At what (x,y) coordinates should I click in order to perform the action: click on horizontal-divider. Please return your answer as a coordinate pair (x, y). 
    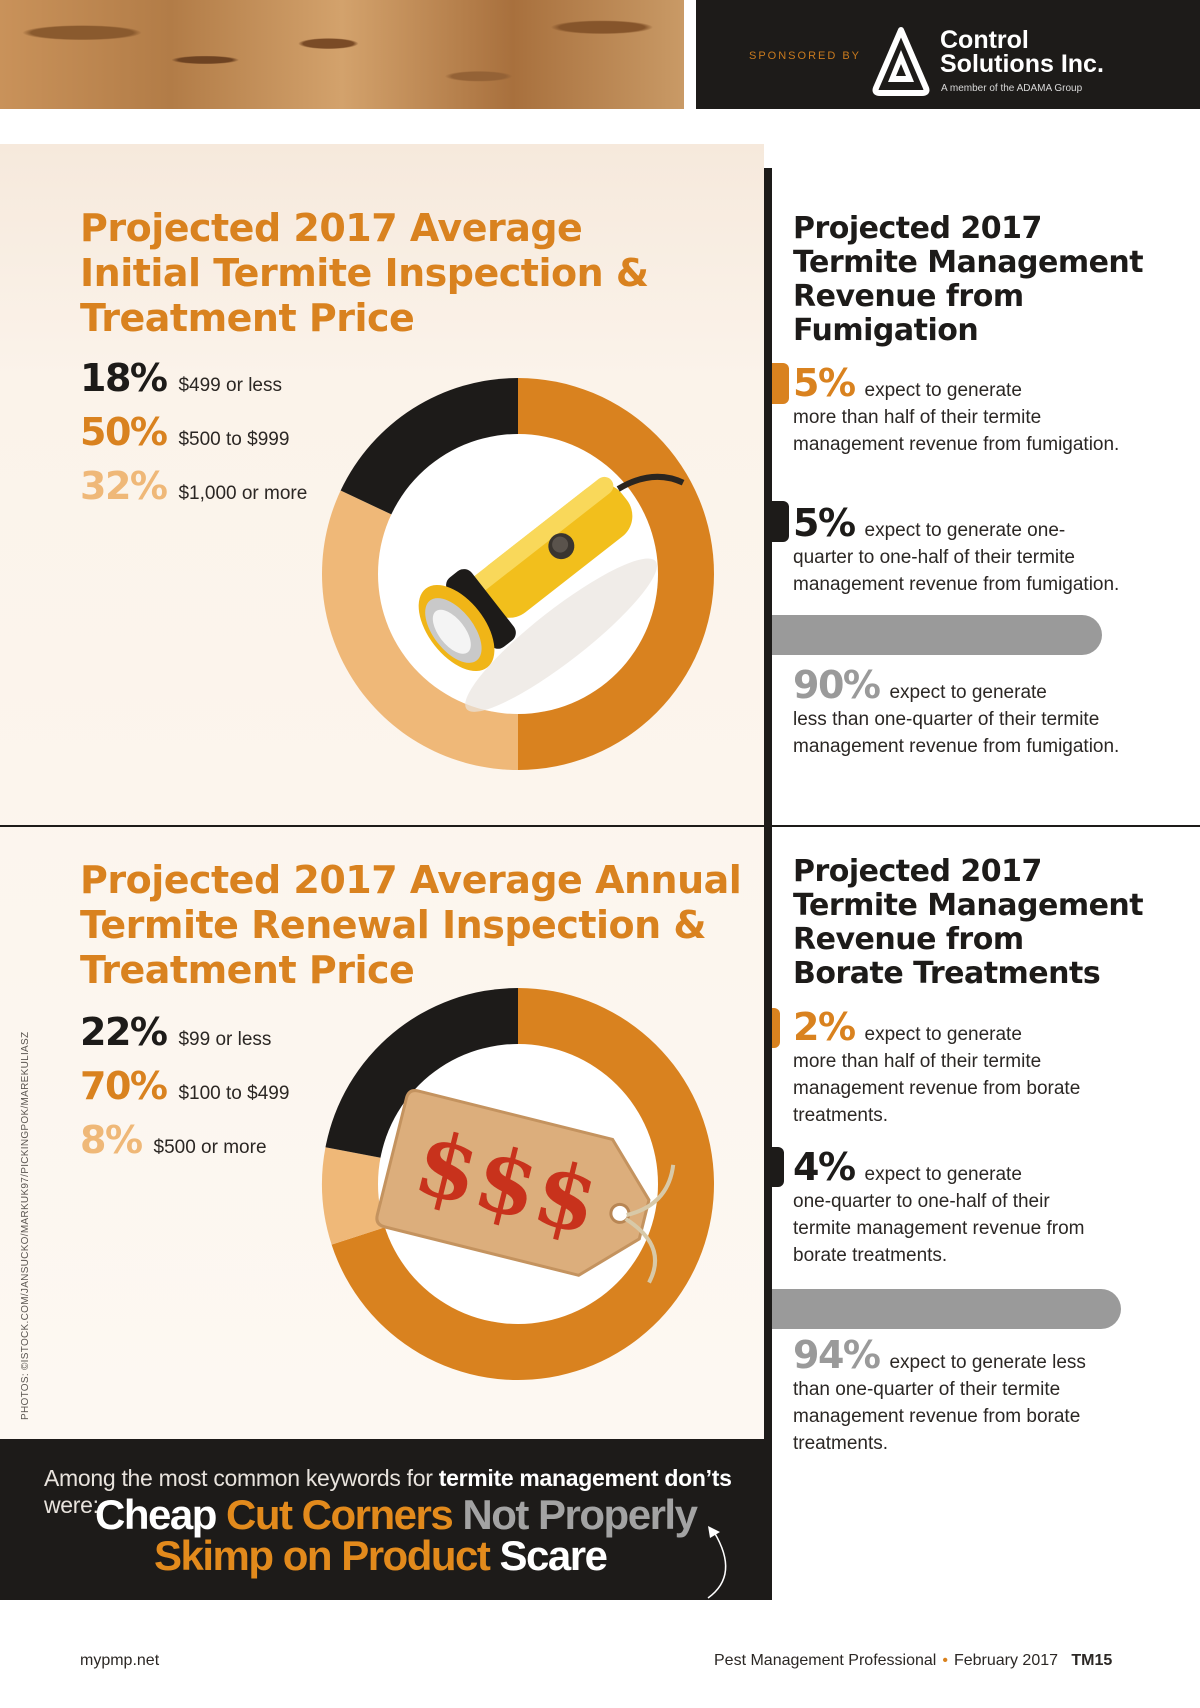
    Looking at the image, I should click on (600, 826).